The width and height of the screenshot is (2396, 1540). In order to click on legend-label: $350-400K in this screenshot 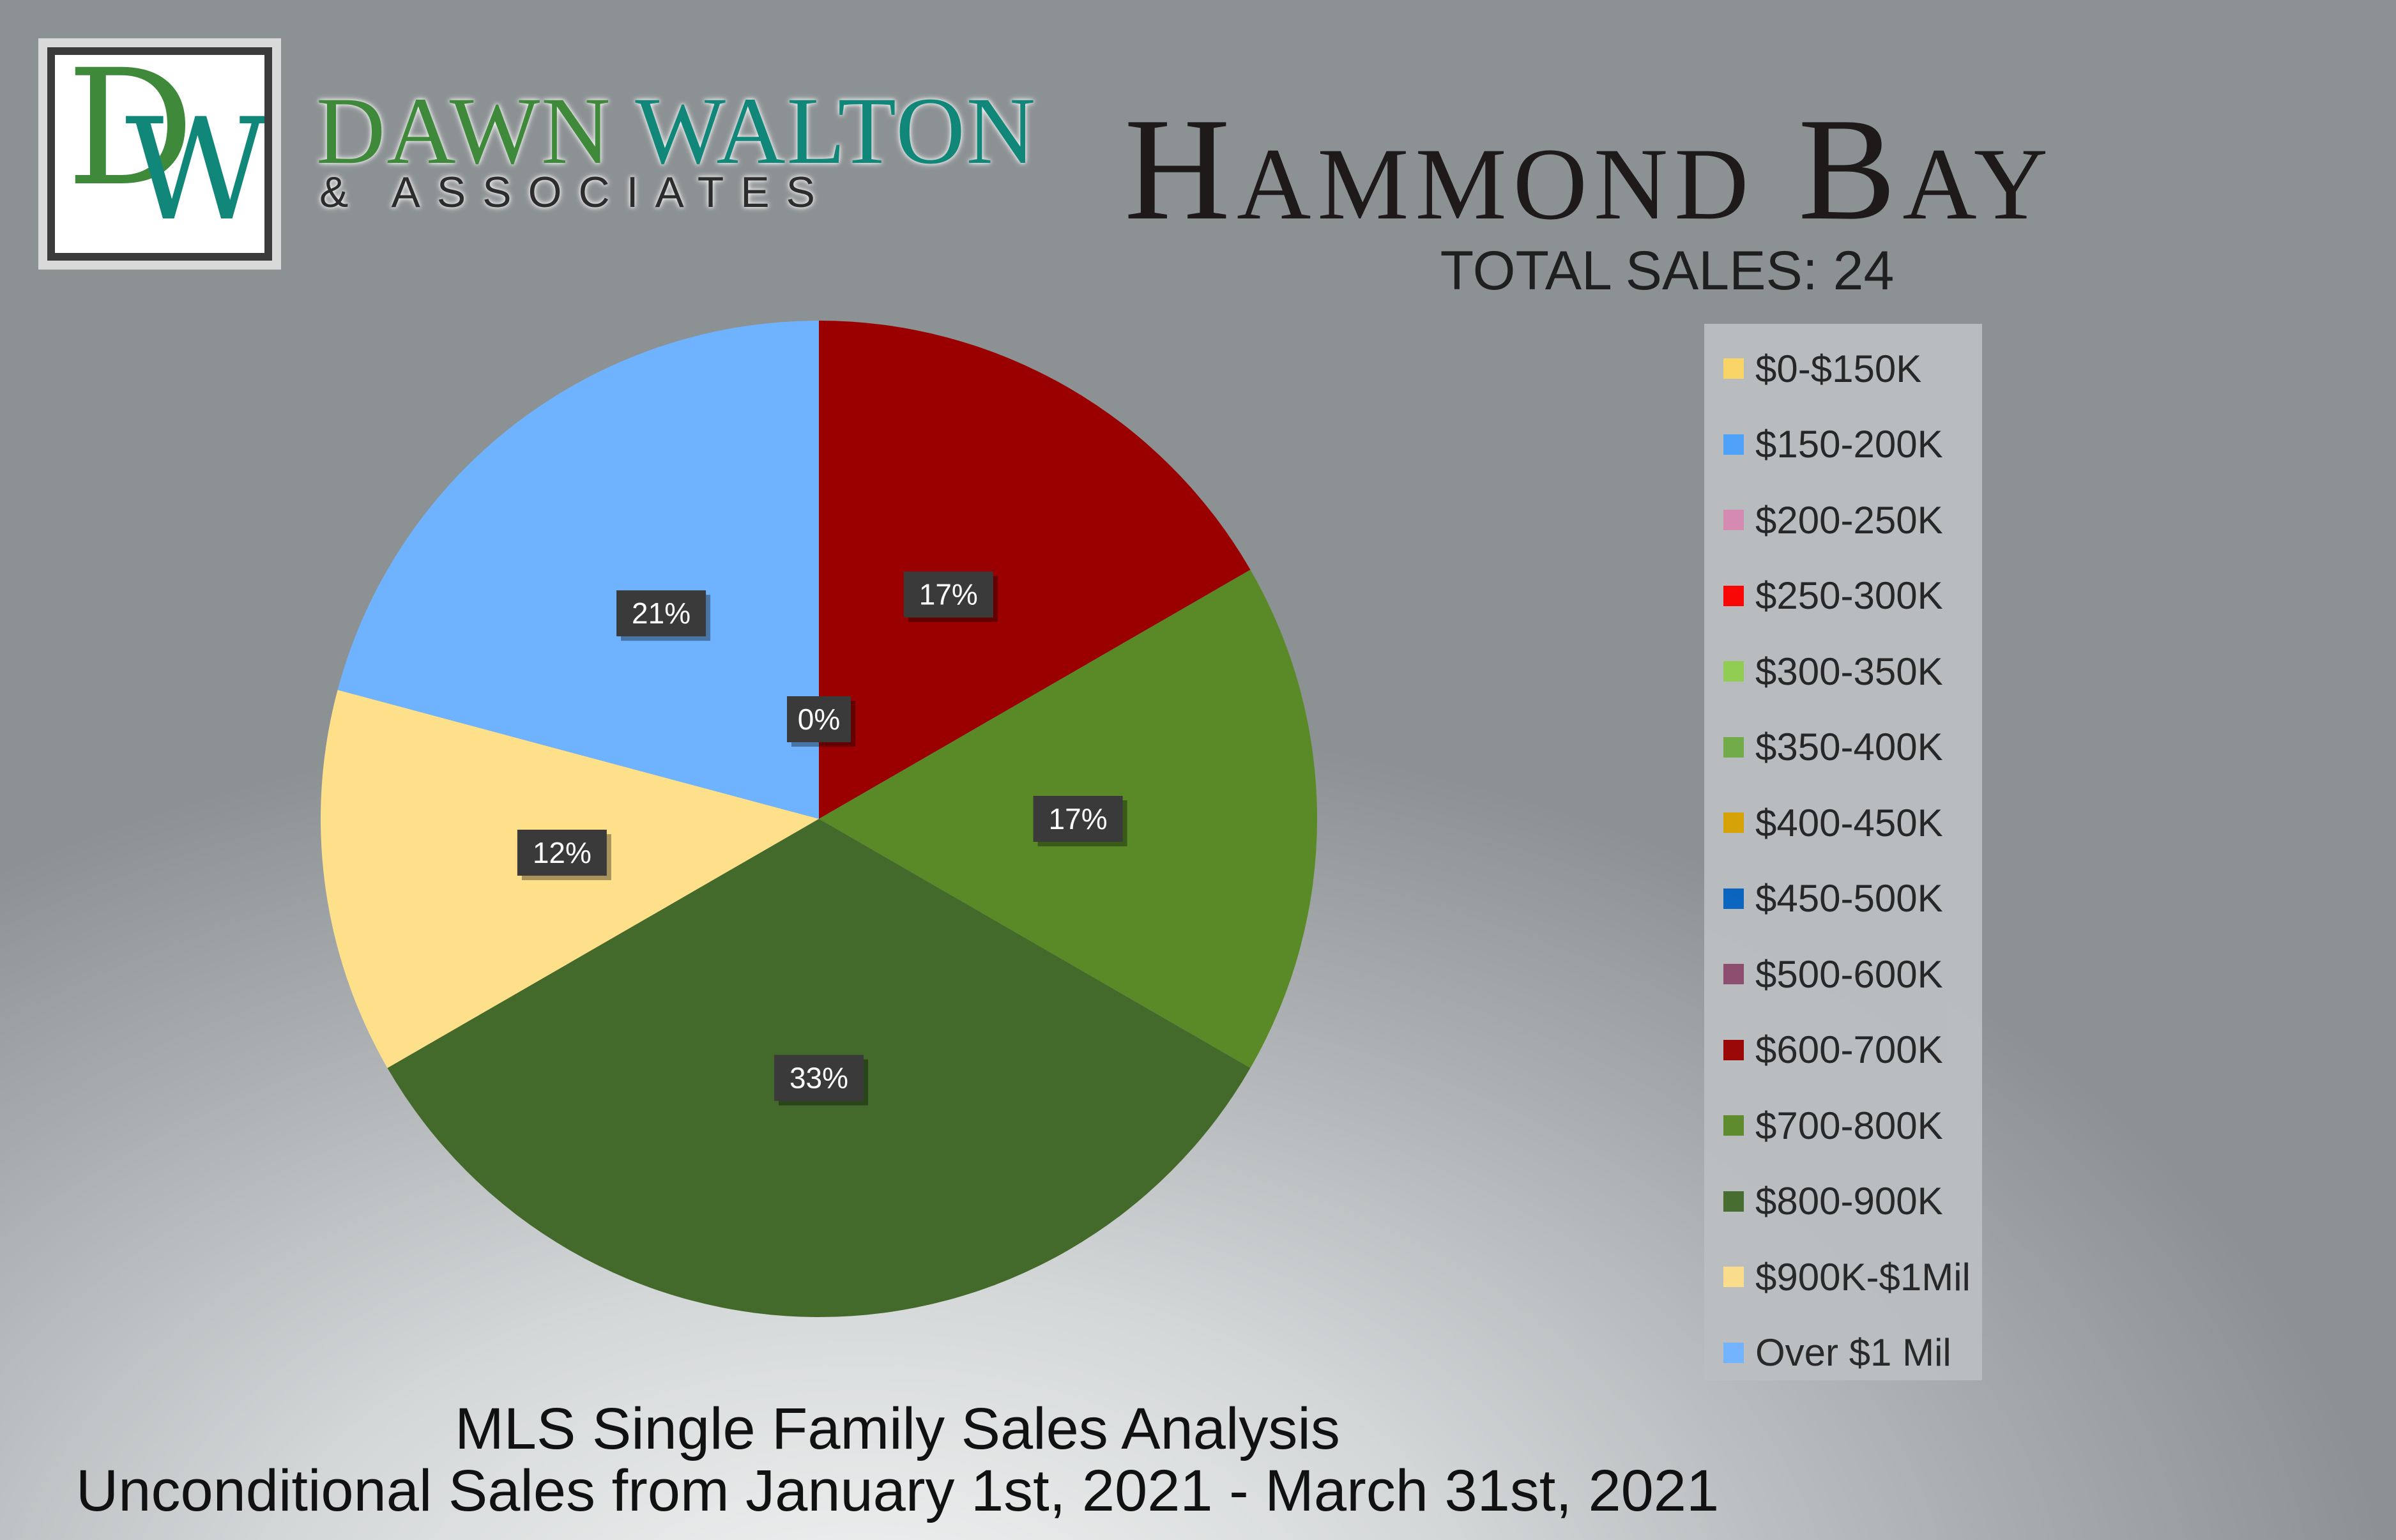, I will do `click(1849, 747)`.